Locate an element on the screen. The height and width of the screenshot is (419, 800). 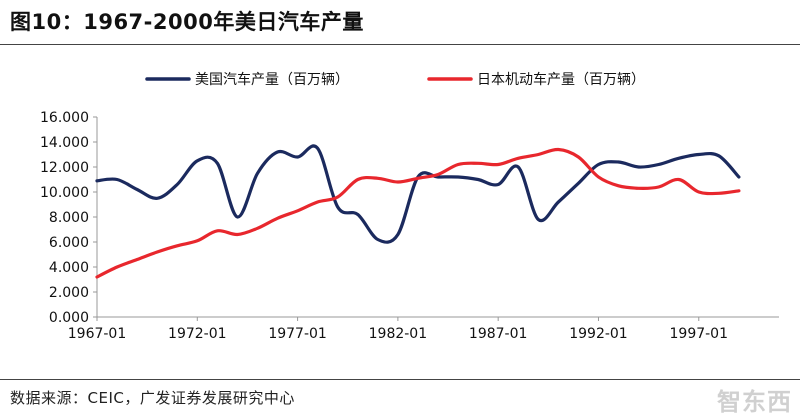
legend-item-japan: 日本机动车产量（百万辆） is located at coordinates (536, 79).